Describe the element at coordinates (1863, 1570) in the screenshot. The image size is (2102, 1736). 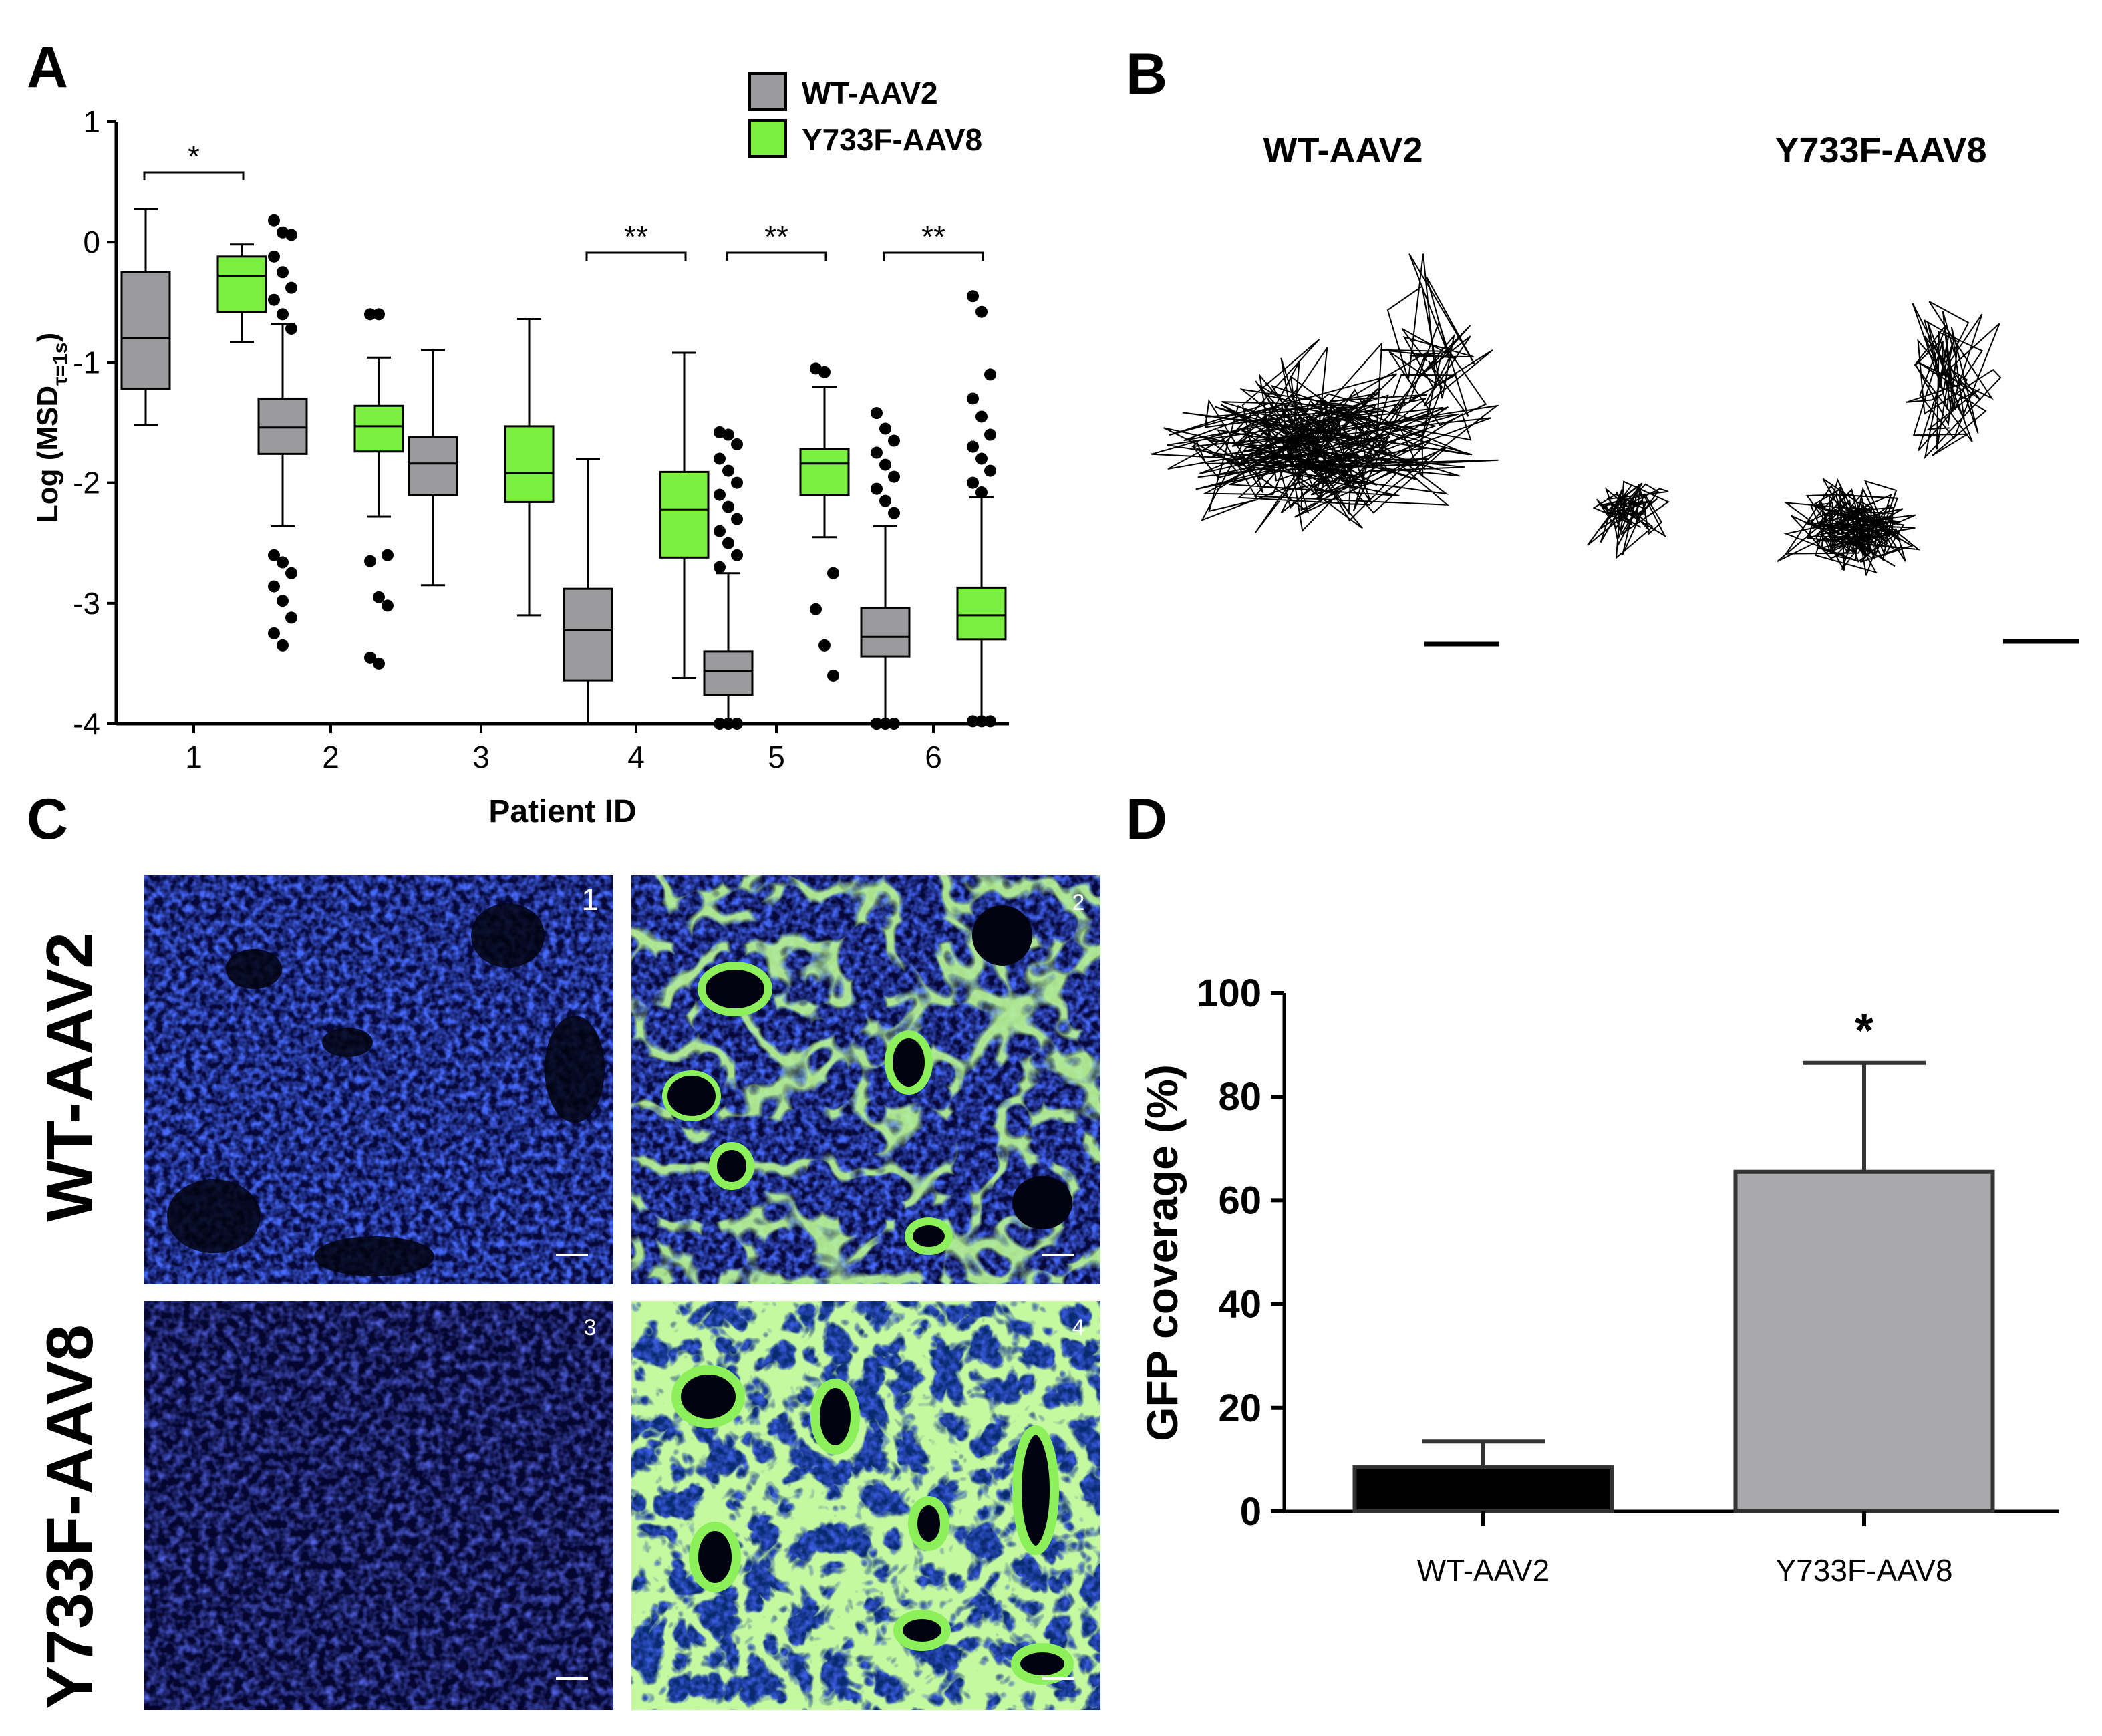
I see `x-tick-label: Y733F-AAV8` at that location.